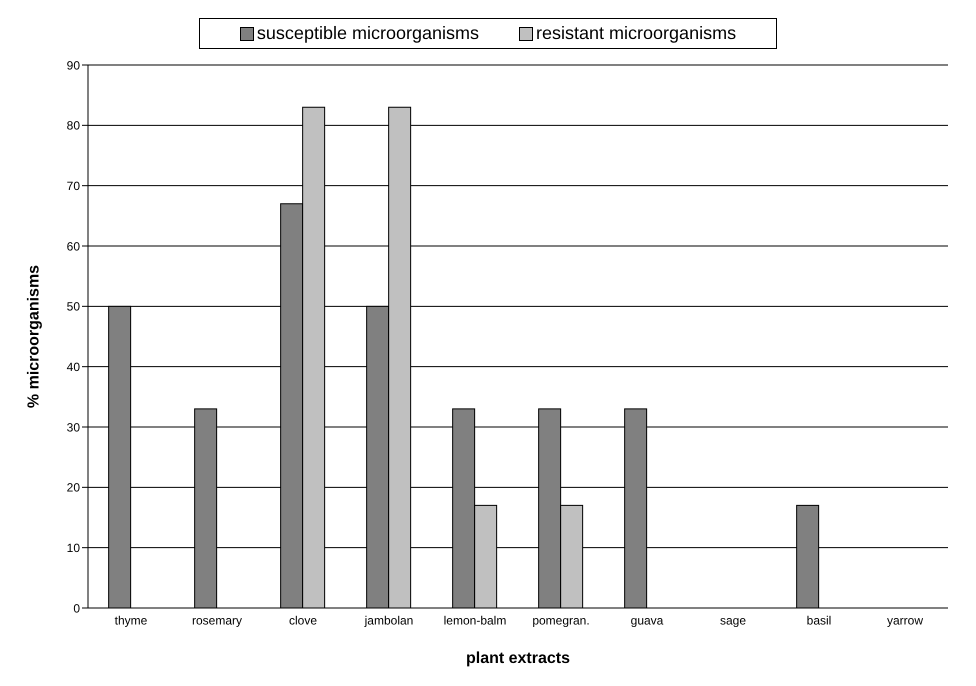 The image size is (976, 686). Describe the element at coordinates (389, 621) in the screenshot. I see `x-tick-label: jambolan` at that location.